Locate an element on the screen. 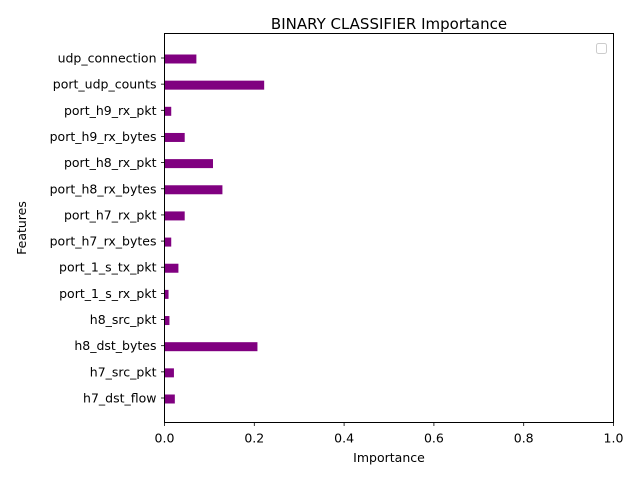 The height and width of the screenshot is (480, 640). x-tick-label: 0.4 is located at coordinates (344, 438).